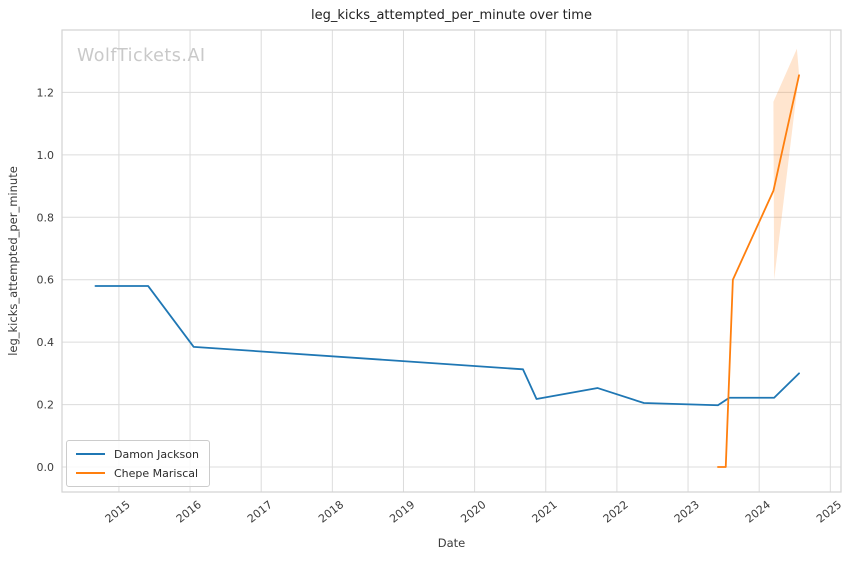  I want to click on x-tick-label-2017: 2017, so click(260, 511).